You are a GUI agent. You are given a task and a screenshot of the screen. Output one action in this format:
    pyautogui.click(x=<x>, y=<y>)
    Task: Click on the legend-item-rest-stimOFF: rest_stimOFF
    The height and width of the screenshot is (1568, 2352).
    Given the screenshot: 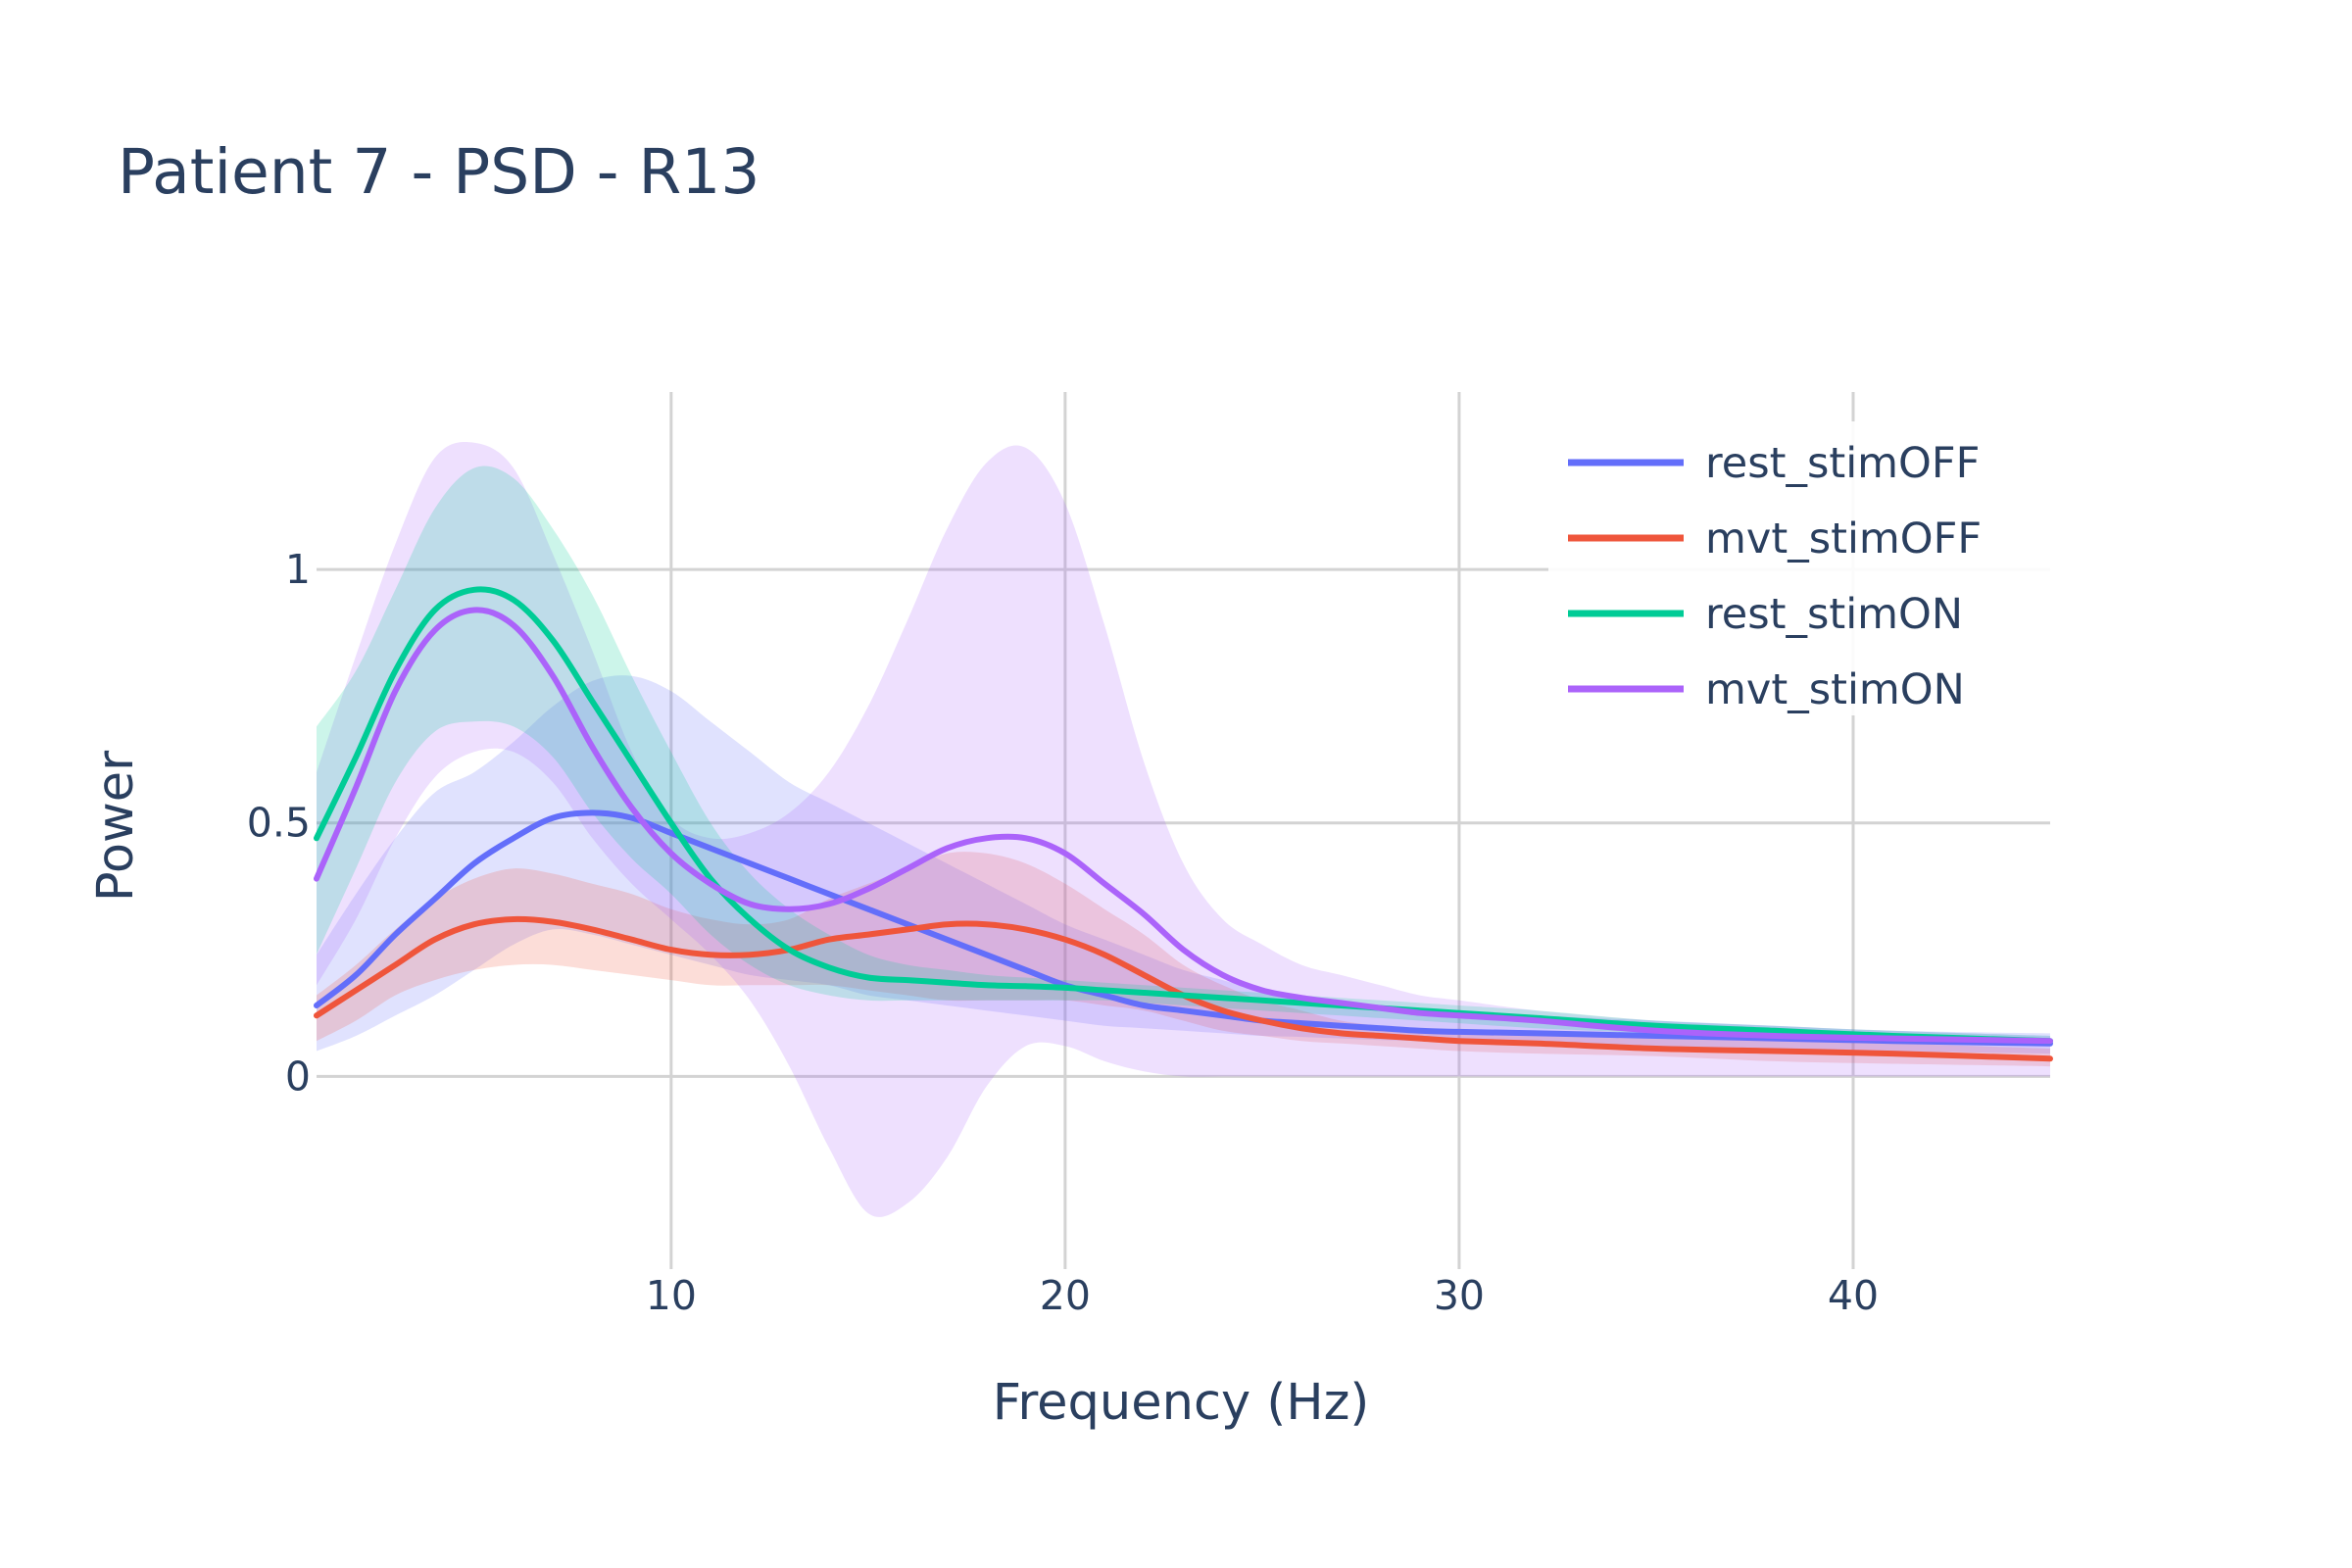 What is the action you would take?
    pyautogui.click(x=1774, y=463)
    